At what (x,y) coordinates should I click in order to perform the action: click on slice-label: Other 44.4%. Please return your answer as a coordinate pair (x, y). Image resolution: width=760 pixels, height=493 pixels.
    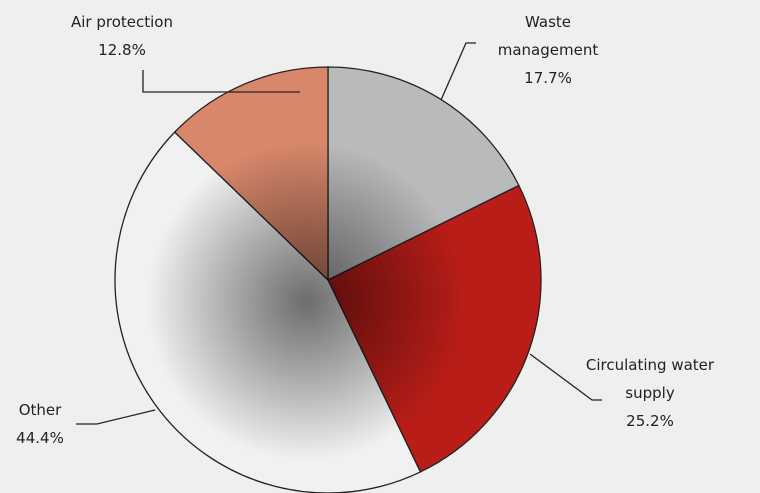
    Looking at the image, I should click on (57, 424).